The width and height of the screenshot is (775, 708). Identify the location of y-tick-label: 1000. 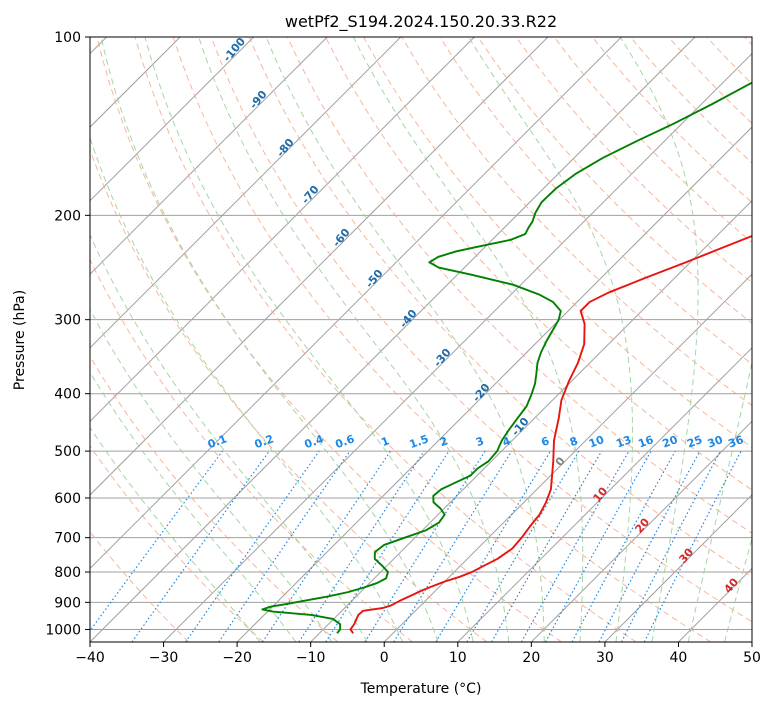
(63, 630).